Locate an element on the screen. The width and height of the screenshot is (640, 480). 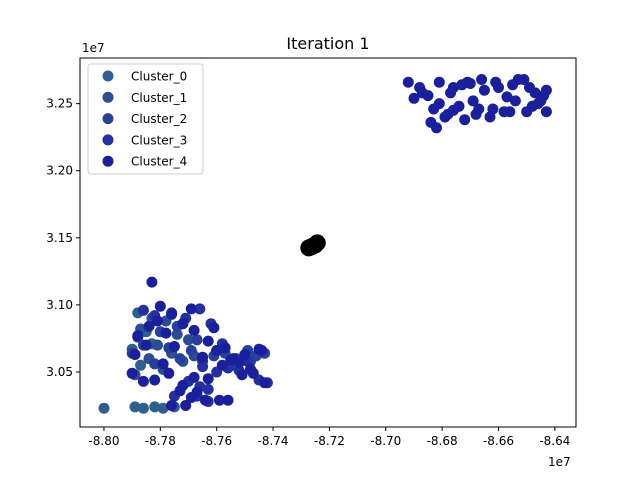
x-tick-label: -8.70 is located at coordinates (385, 441).